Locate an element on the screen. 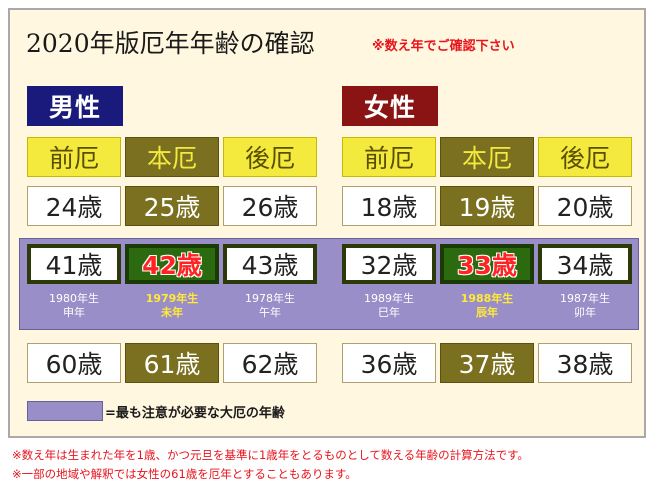 This screenshot has width=660, height=490. legend-text: =最も注意が必要な大厄の年齢 is located at coordinates (195, 413).